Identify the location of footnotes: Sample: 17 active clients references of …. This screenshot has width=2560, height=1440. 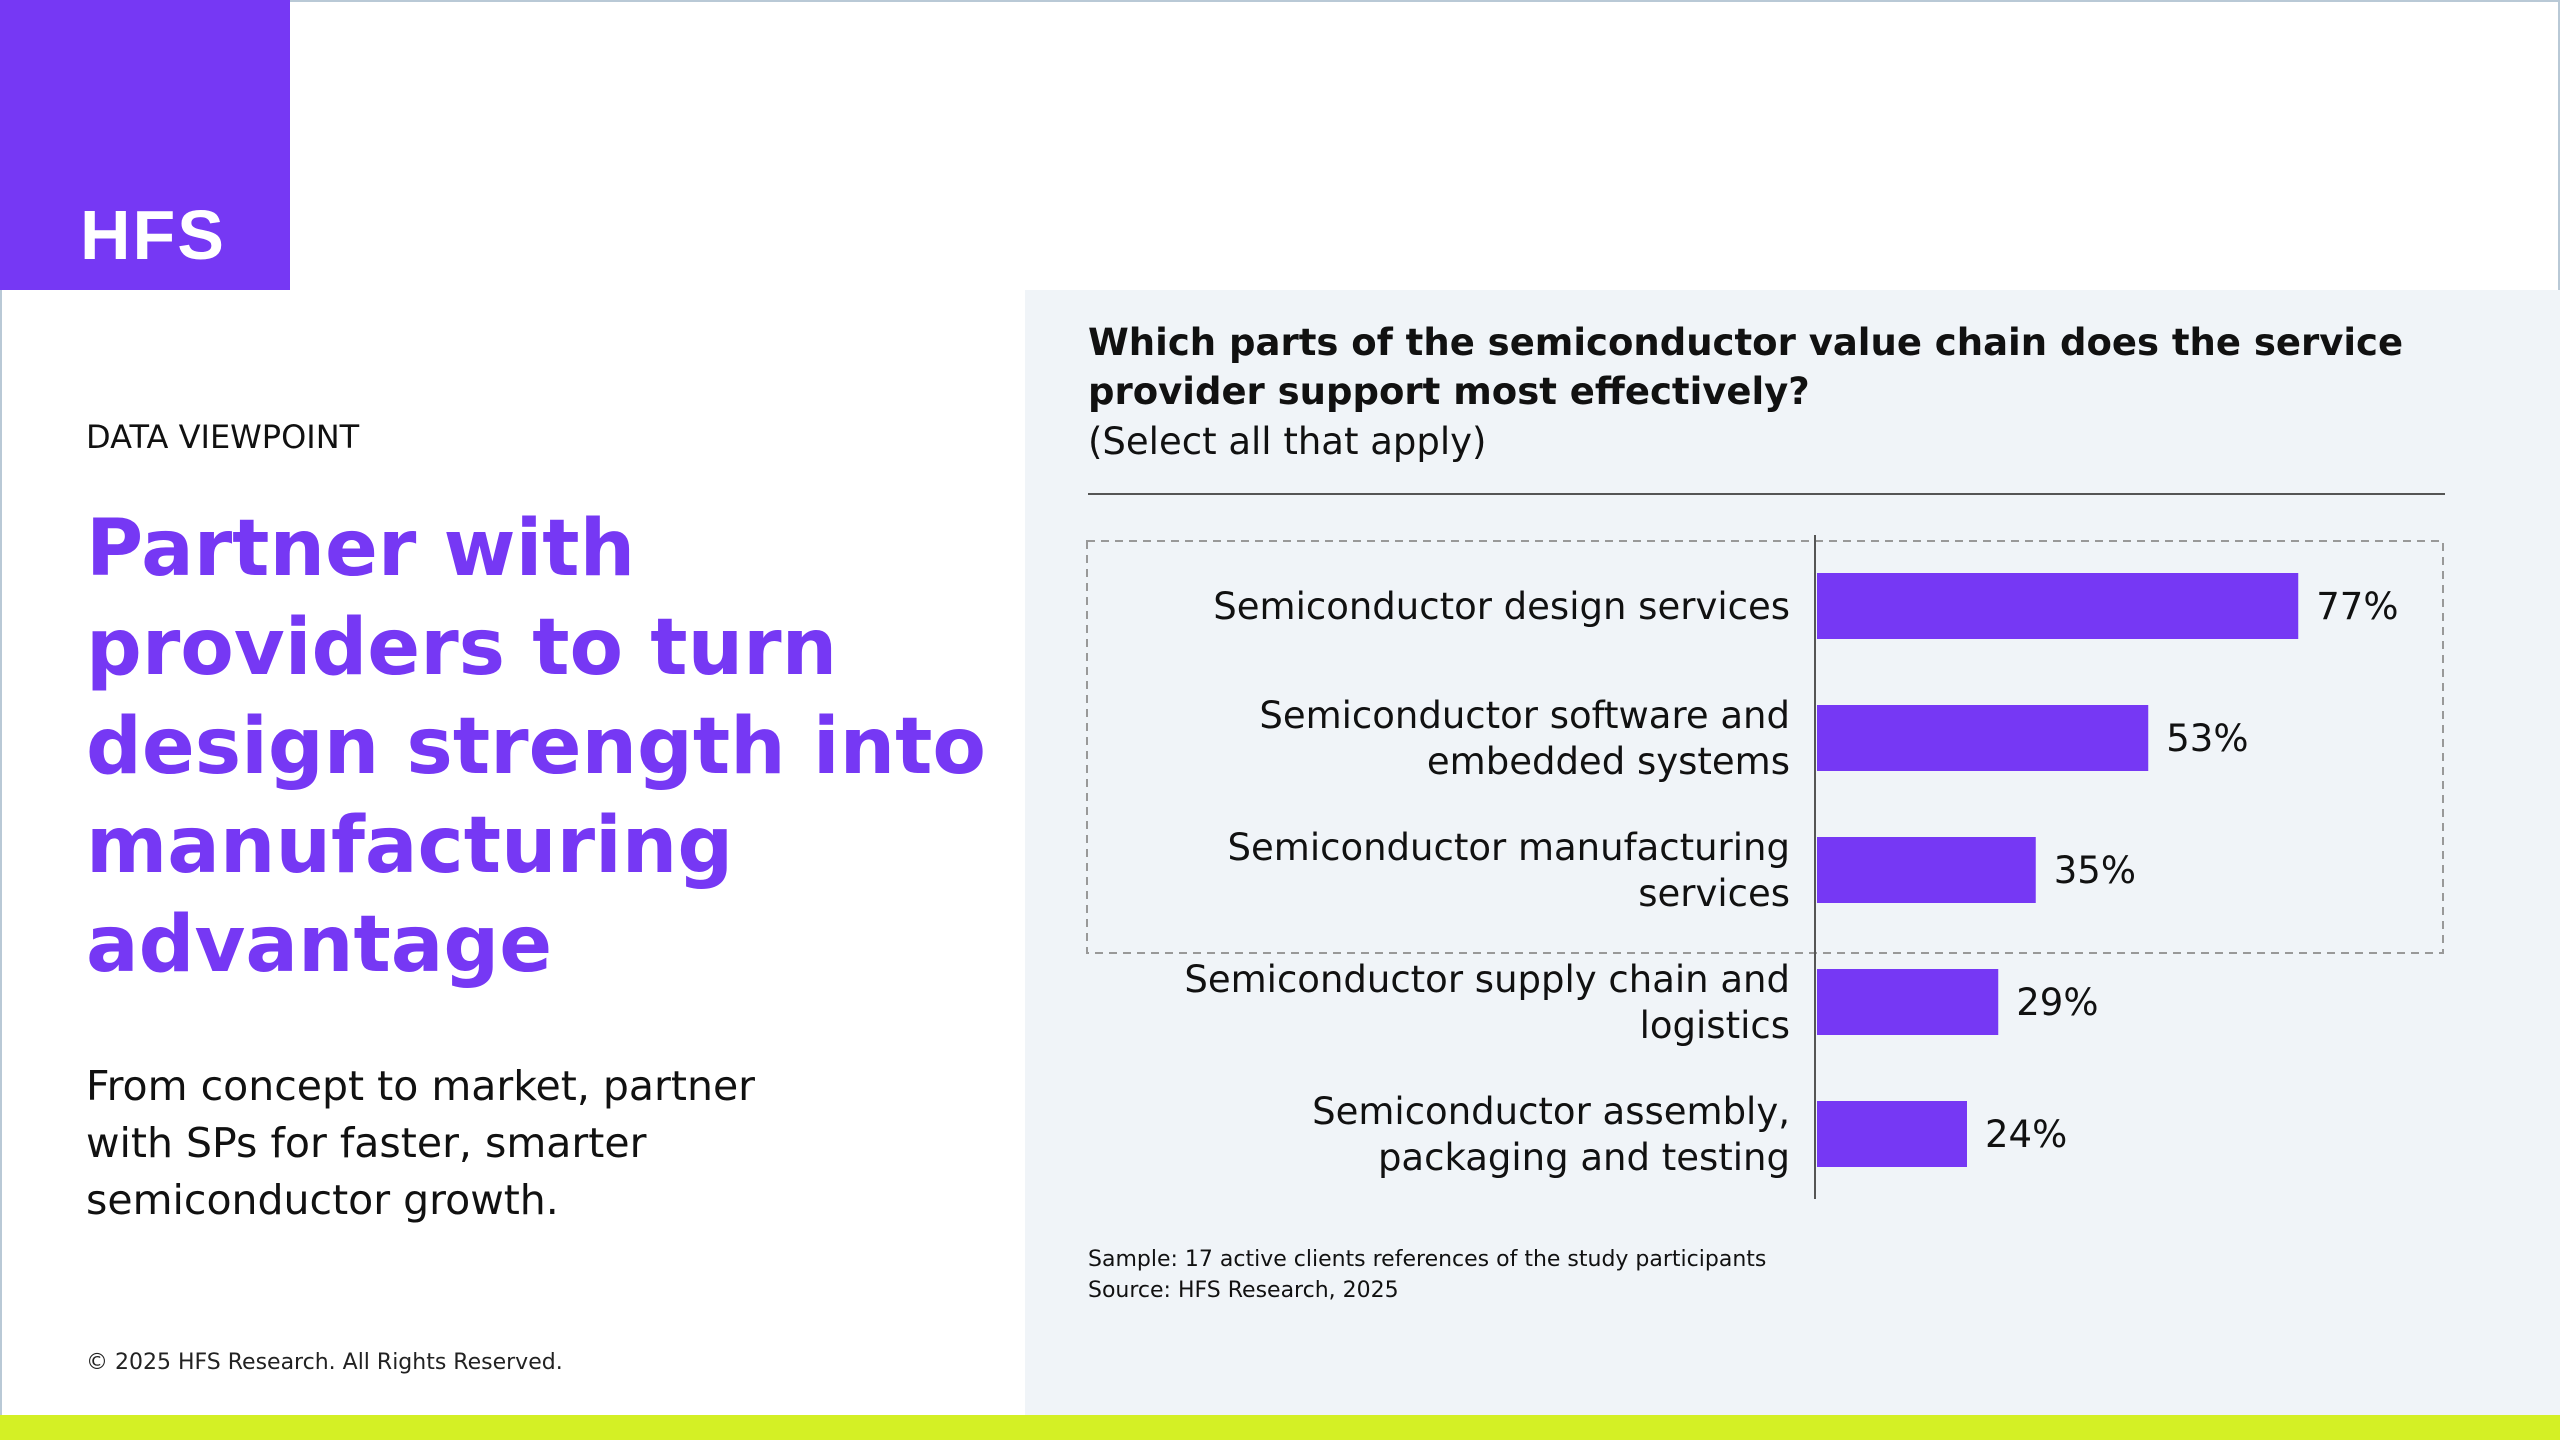
(1427, 1275).